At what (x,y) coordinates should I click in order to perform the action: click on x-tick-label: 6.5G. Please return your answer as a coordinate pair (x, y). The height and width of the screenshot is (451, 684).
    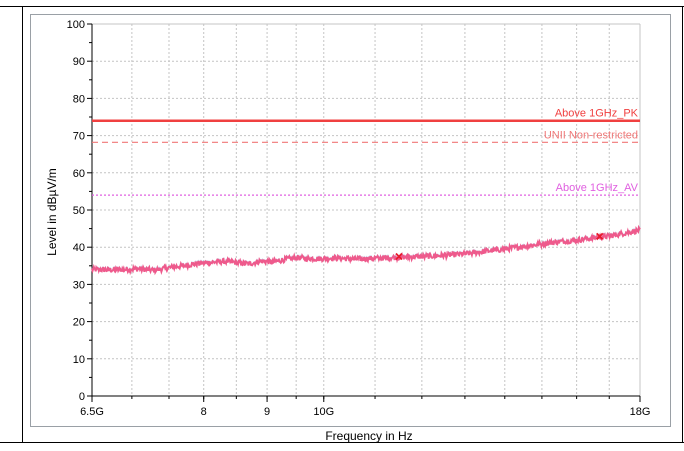
    Looking at the image, I should click on (92, 412).